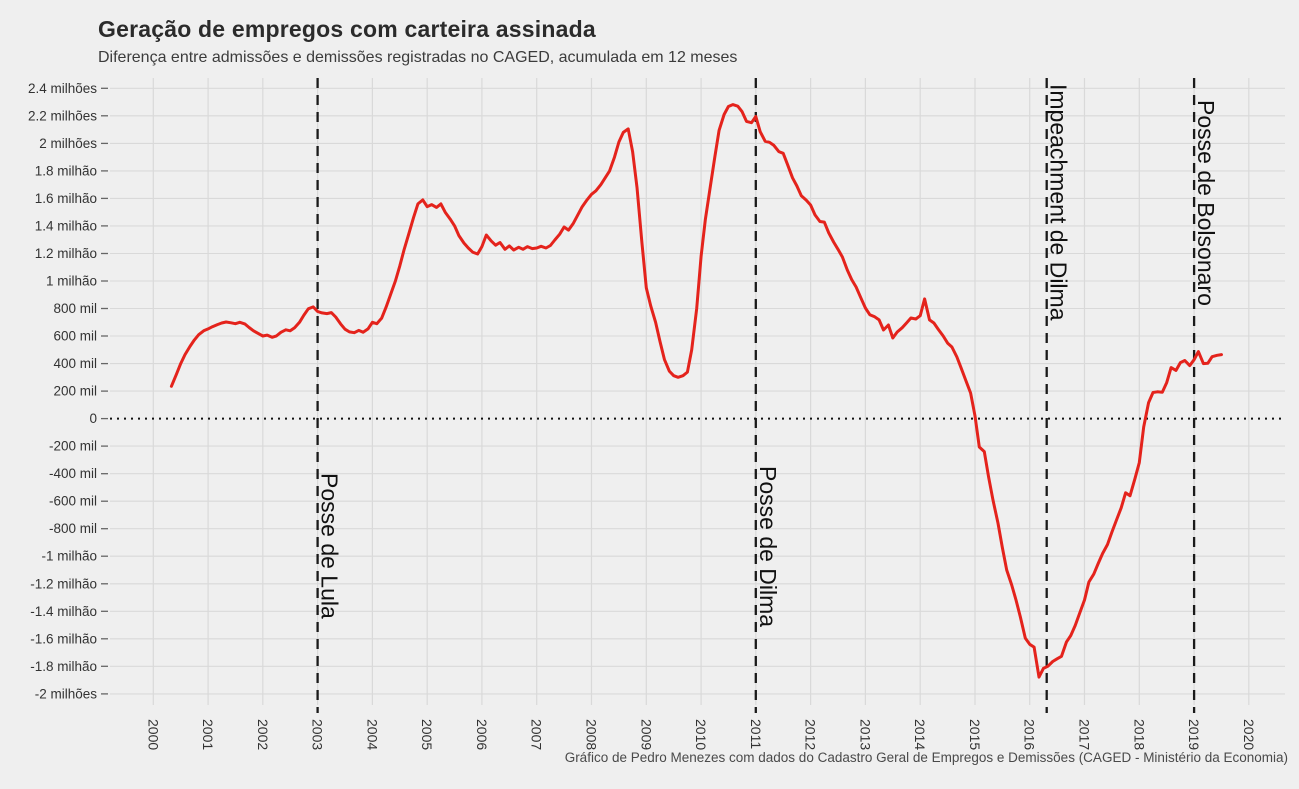 The width and height of the screenshot is (1299, 789). I want to click on y-tick-label: -600 mil, so click(73, 501).